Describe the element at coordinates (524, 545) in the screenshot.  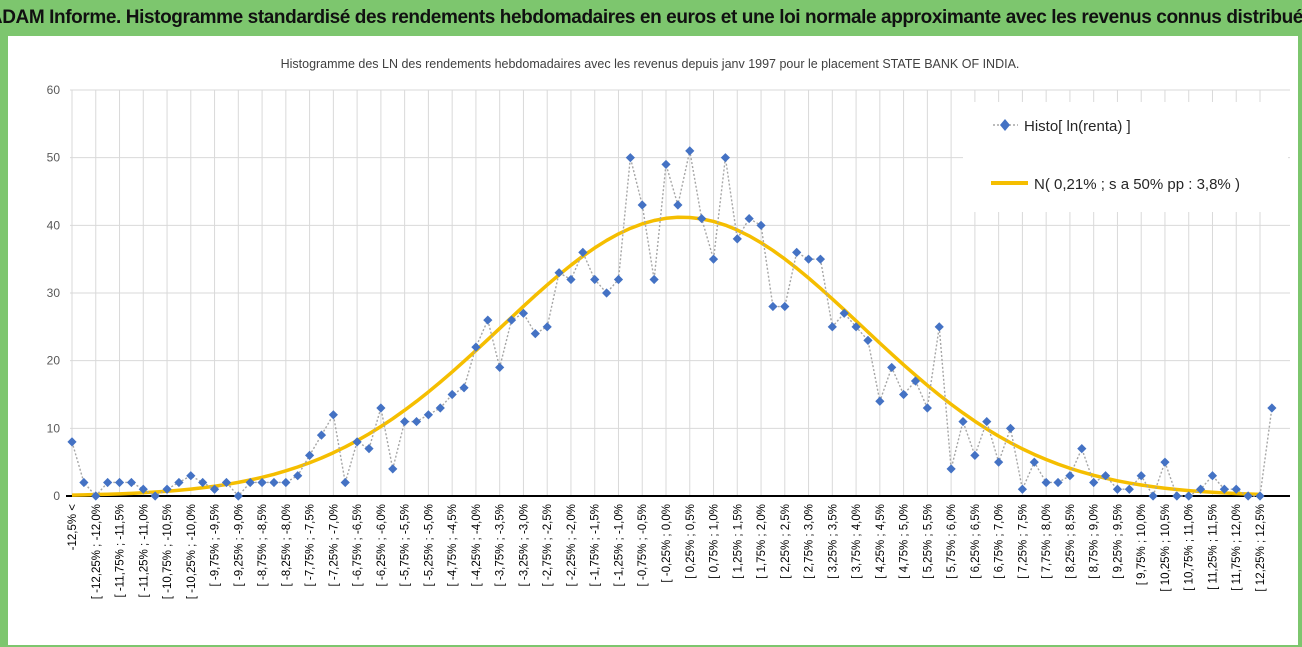
I see `x-tick-label: [ -3,25% ; -3,0%` at that location.